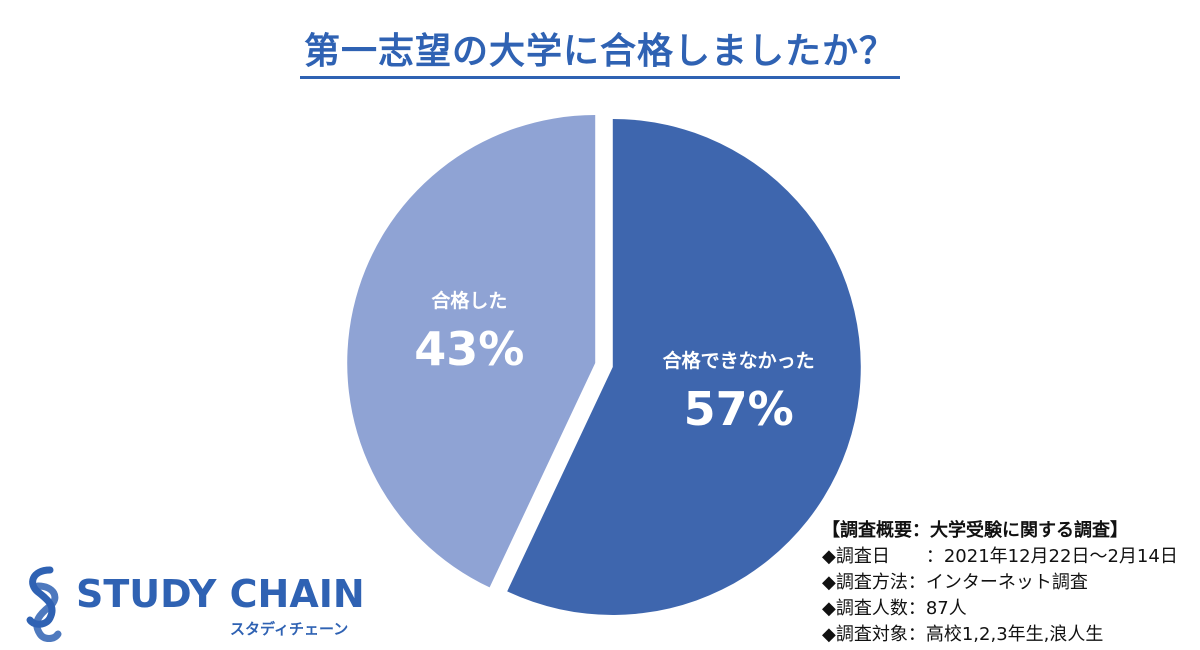 This screenshot has height=650, width=1200. What do you see at coordinates (871, 608) in the screenshot?
I see `summary-label: 調査人数` at bounding box center [871, 608].